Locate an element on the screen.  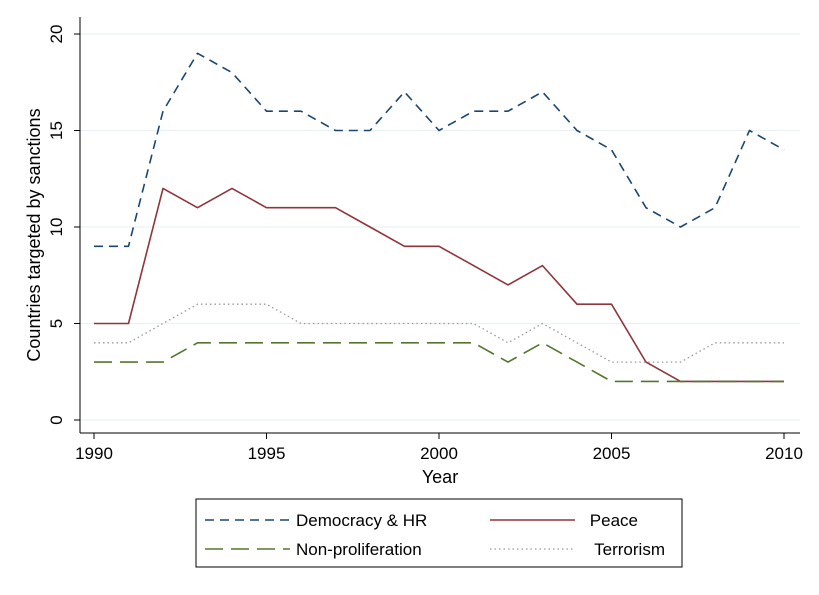
legend-label-democracy-hr: Democracy & HR is located at coordinates (361, 520).